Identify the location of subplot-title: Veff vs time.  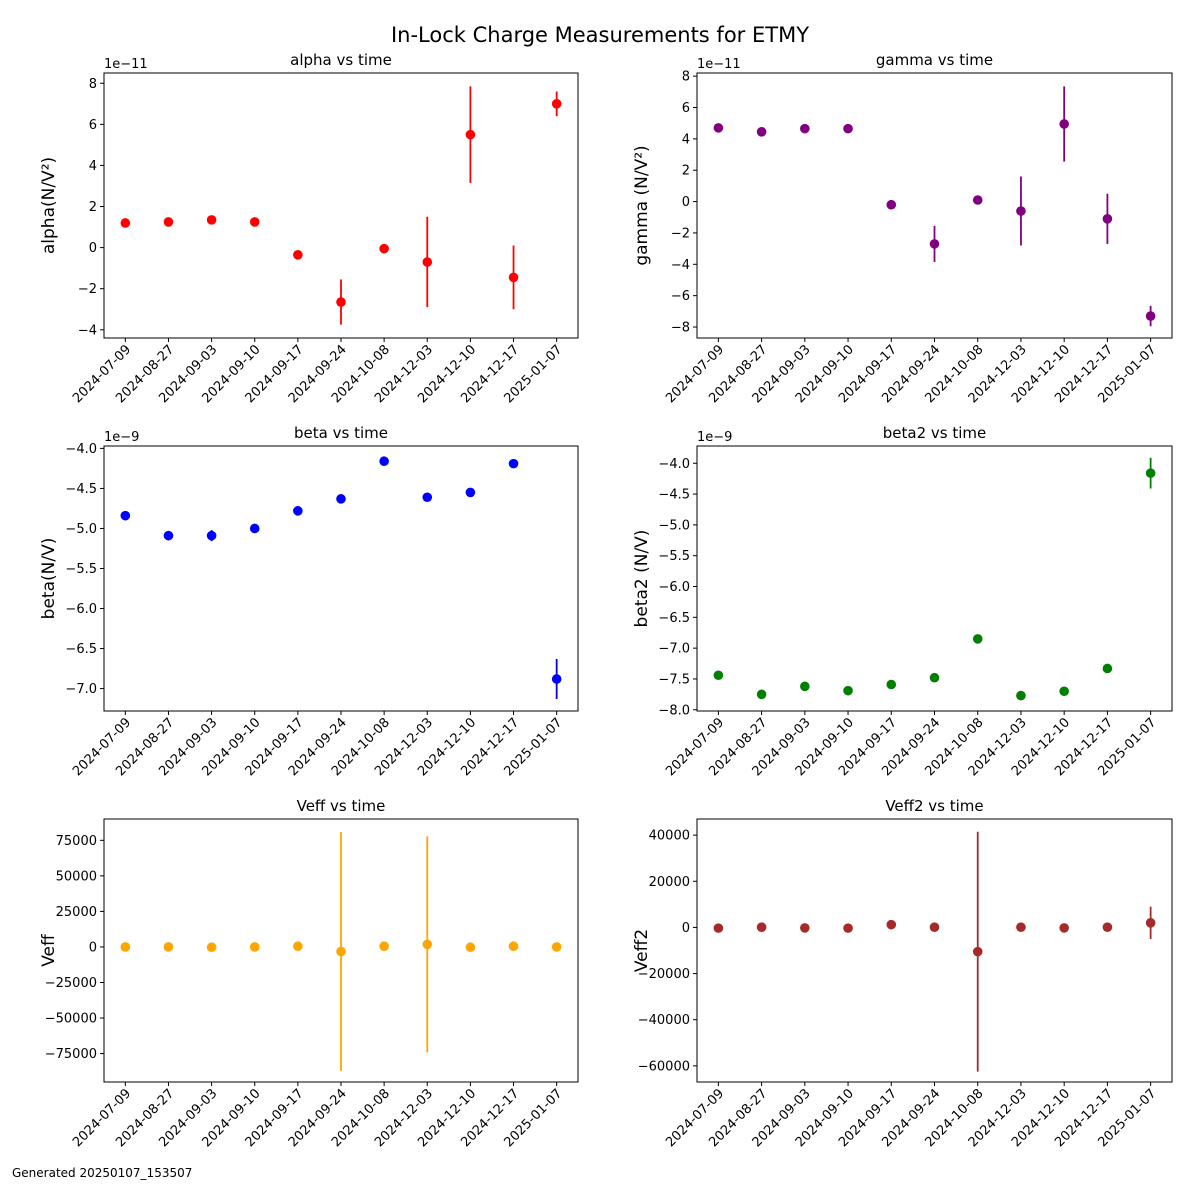
(341, 806).